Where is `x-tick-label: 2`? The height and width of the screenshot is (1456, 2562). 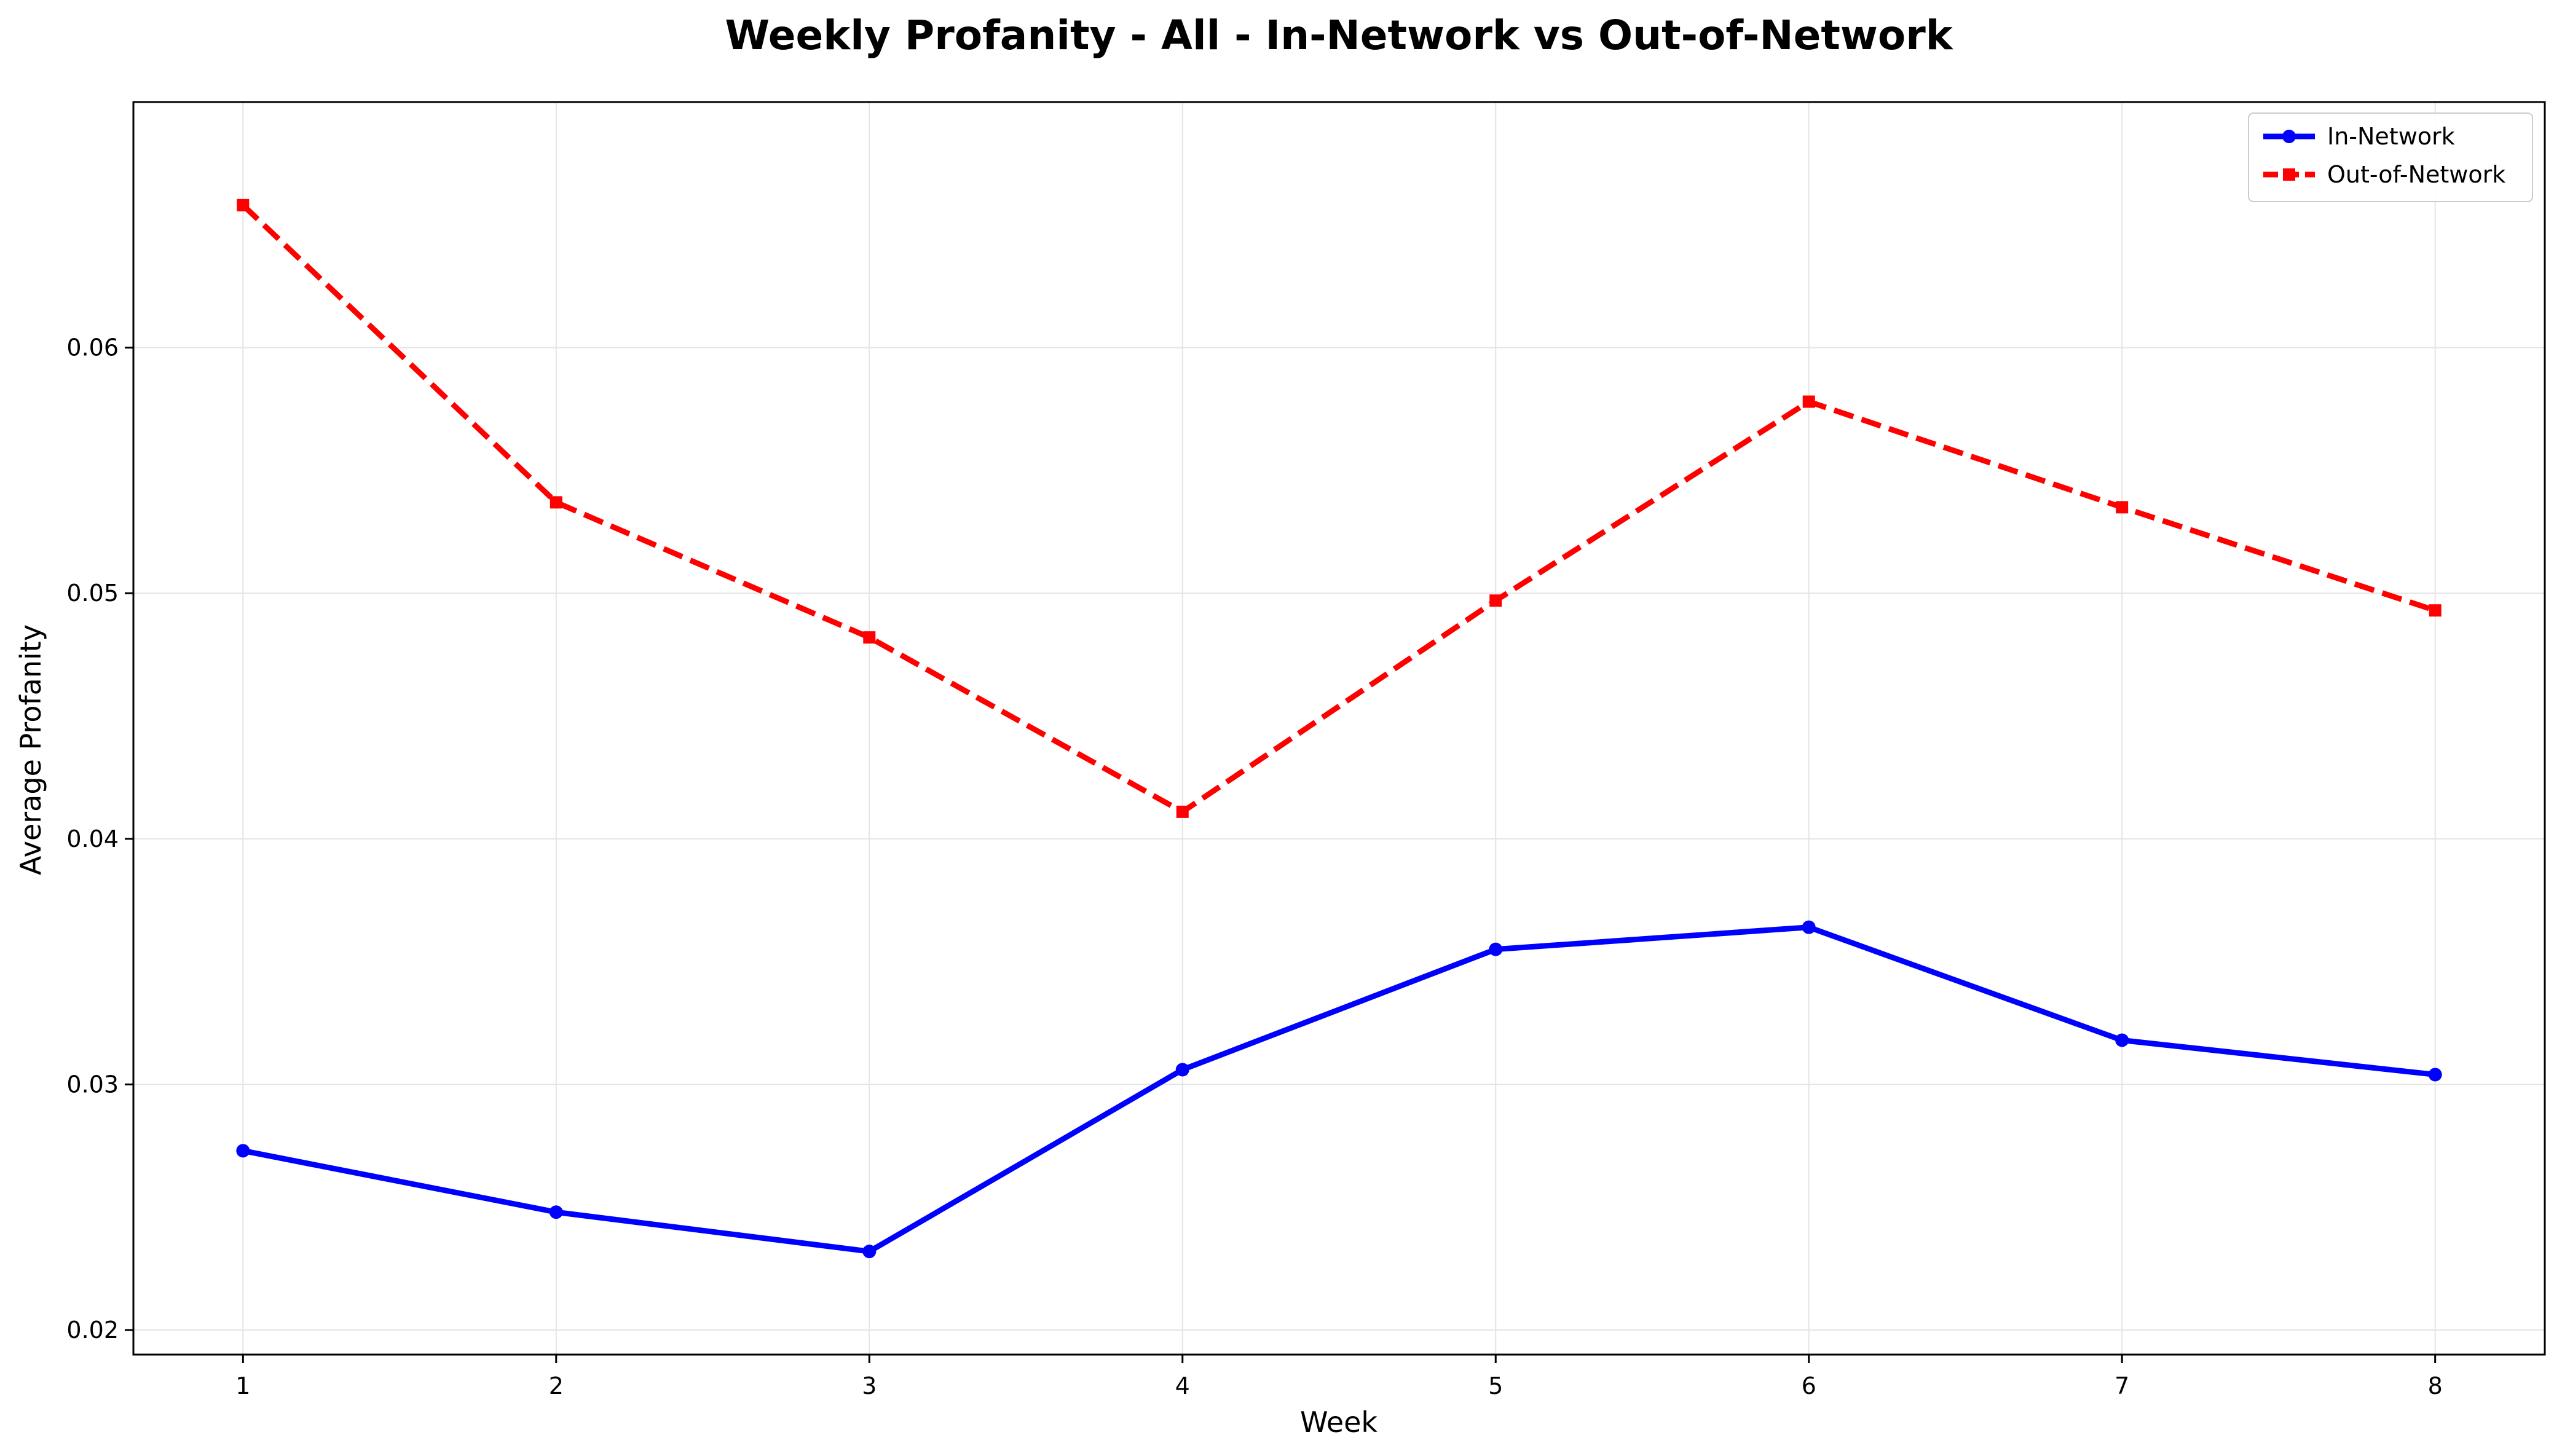 x-tick-label: 2 is located at coordinates (556, 1385).